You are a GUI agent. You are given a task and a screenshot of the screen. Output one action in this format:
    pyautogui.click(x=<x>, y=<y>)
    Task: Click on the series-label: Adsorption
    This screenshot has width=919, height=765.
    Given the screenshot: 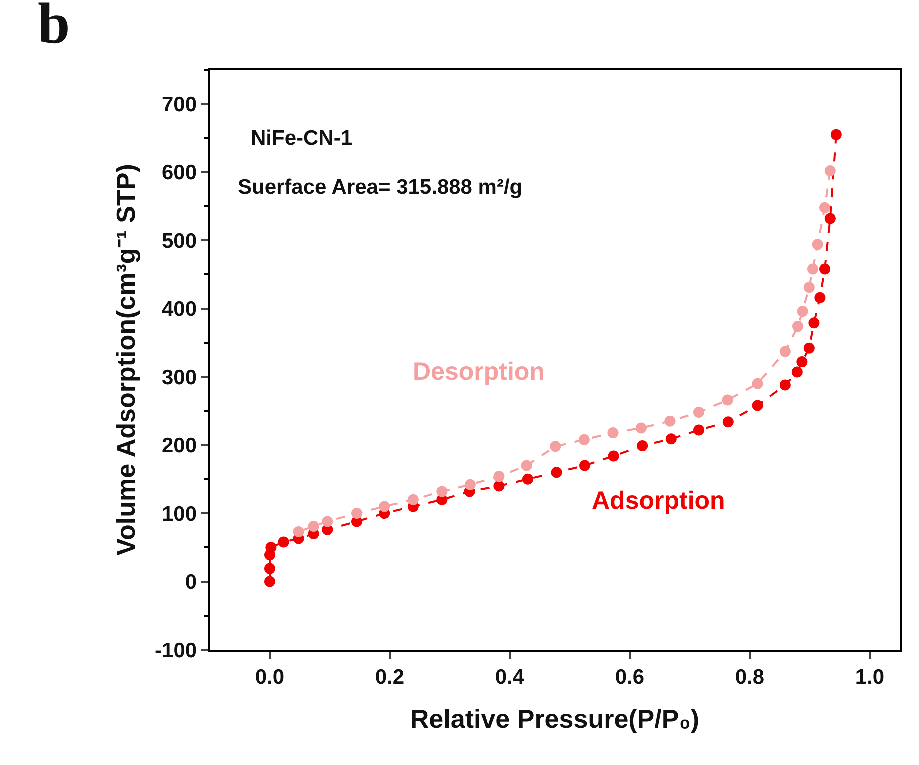 What is the action you would take?
    pyautogui.click(x=659, y=501)
    